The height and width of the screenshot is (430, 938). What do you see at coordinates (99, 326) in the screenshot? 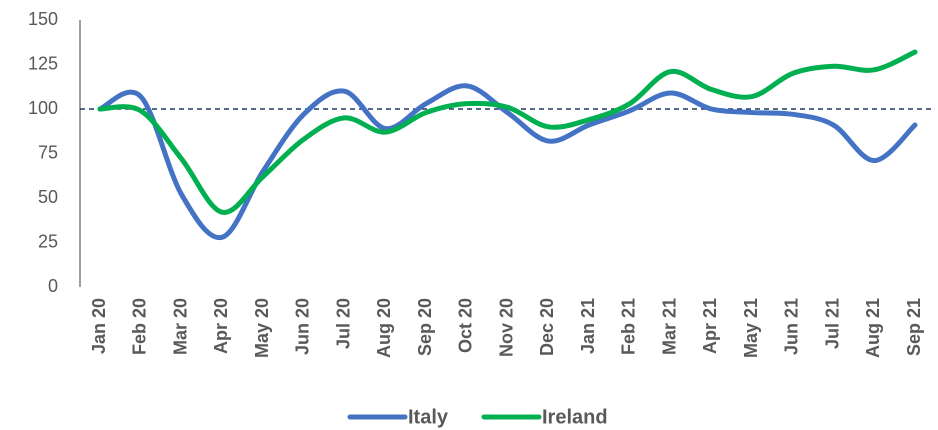
I see `x-tick-label: Jan 20` at bounding box center [99, 326].